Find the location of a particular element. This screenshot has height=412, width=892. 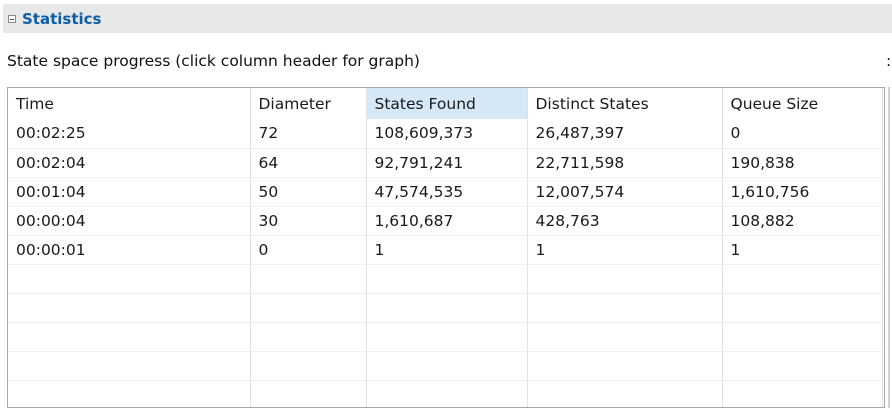

cell-queue-size: 108,882 is located at coordinates (802, 221).